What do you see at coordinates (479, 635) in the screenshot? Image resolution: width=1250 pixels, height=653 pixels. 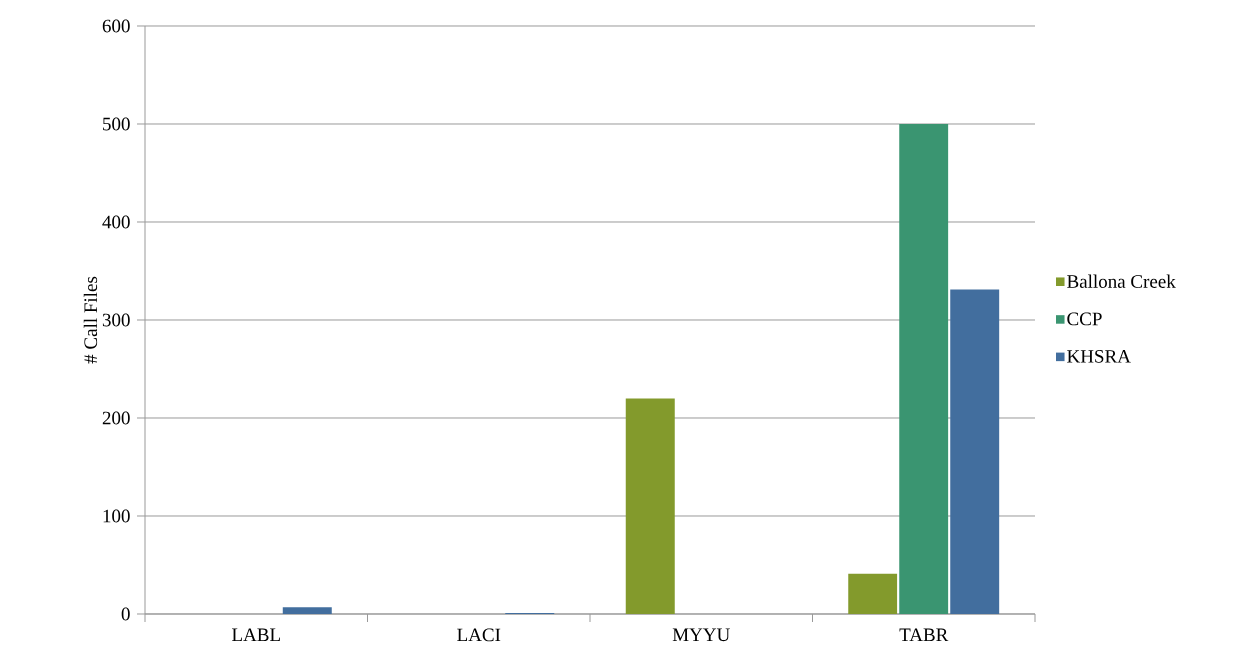 I see `x-tick-label: LACI` at bounding box center [479, 635].